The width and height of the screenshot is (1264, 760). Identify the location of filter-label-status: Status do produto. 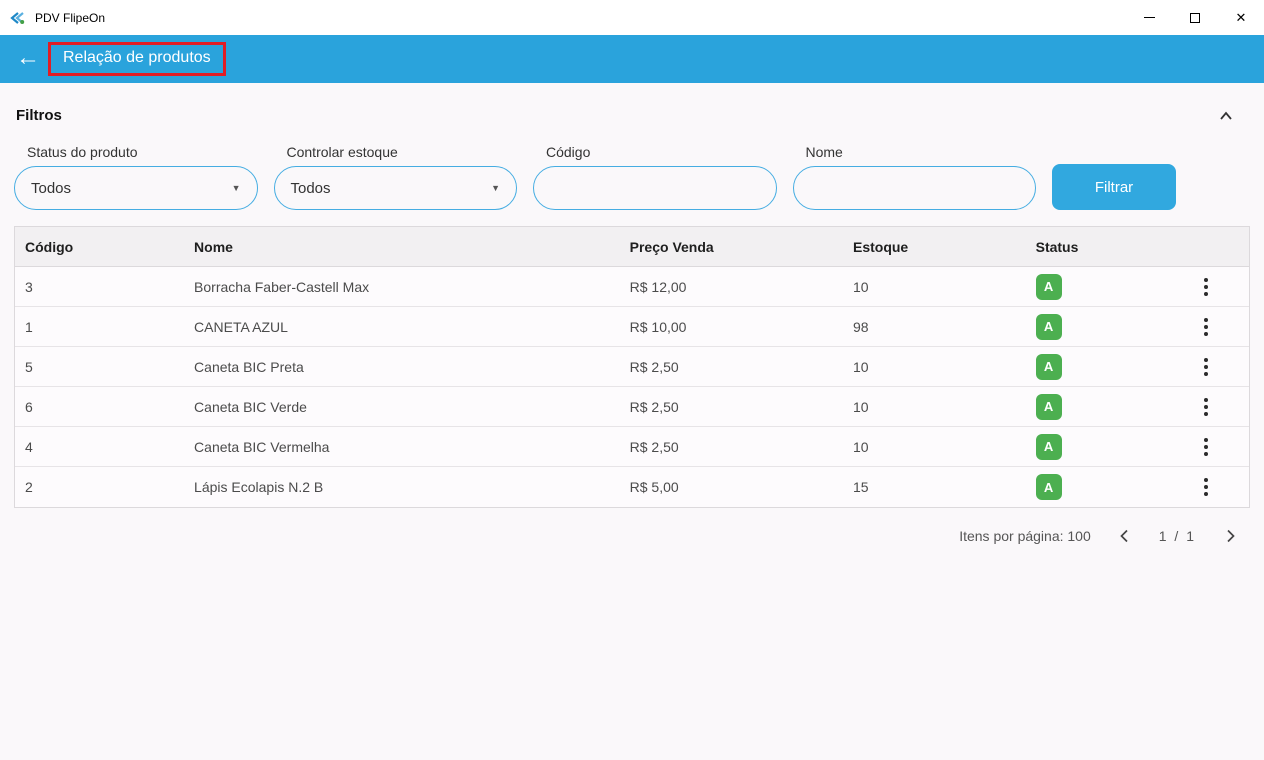
(82, 152).